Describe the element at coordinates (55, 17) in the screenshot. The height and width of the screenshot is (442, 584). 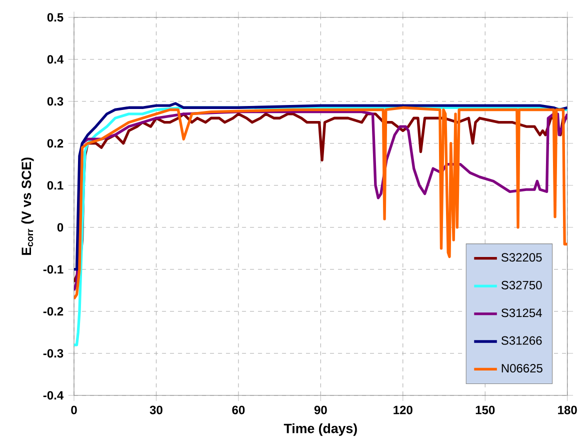
I see `y-tick-label: 0.5` at that location.